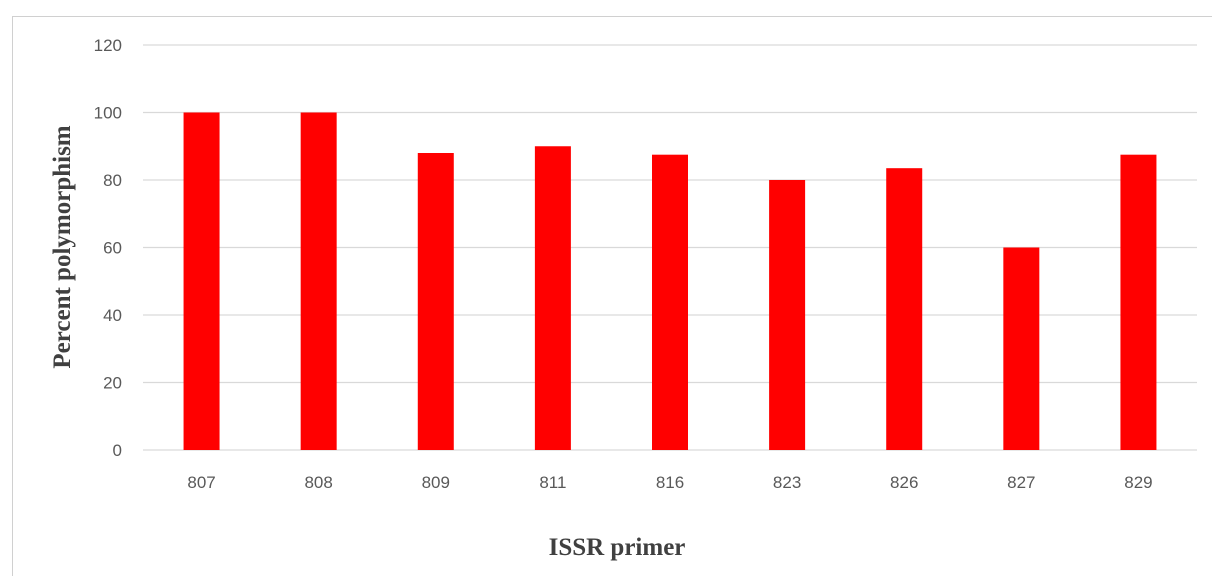  Describe the element at coordinates (201, 482) in the screenshot. I see `x-tick-label: 807` at that location.